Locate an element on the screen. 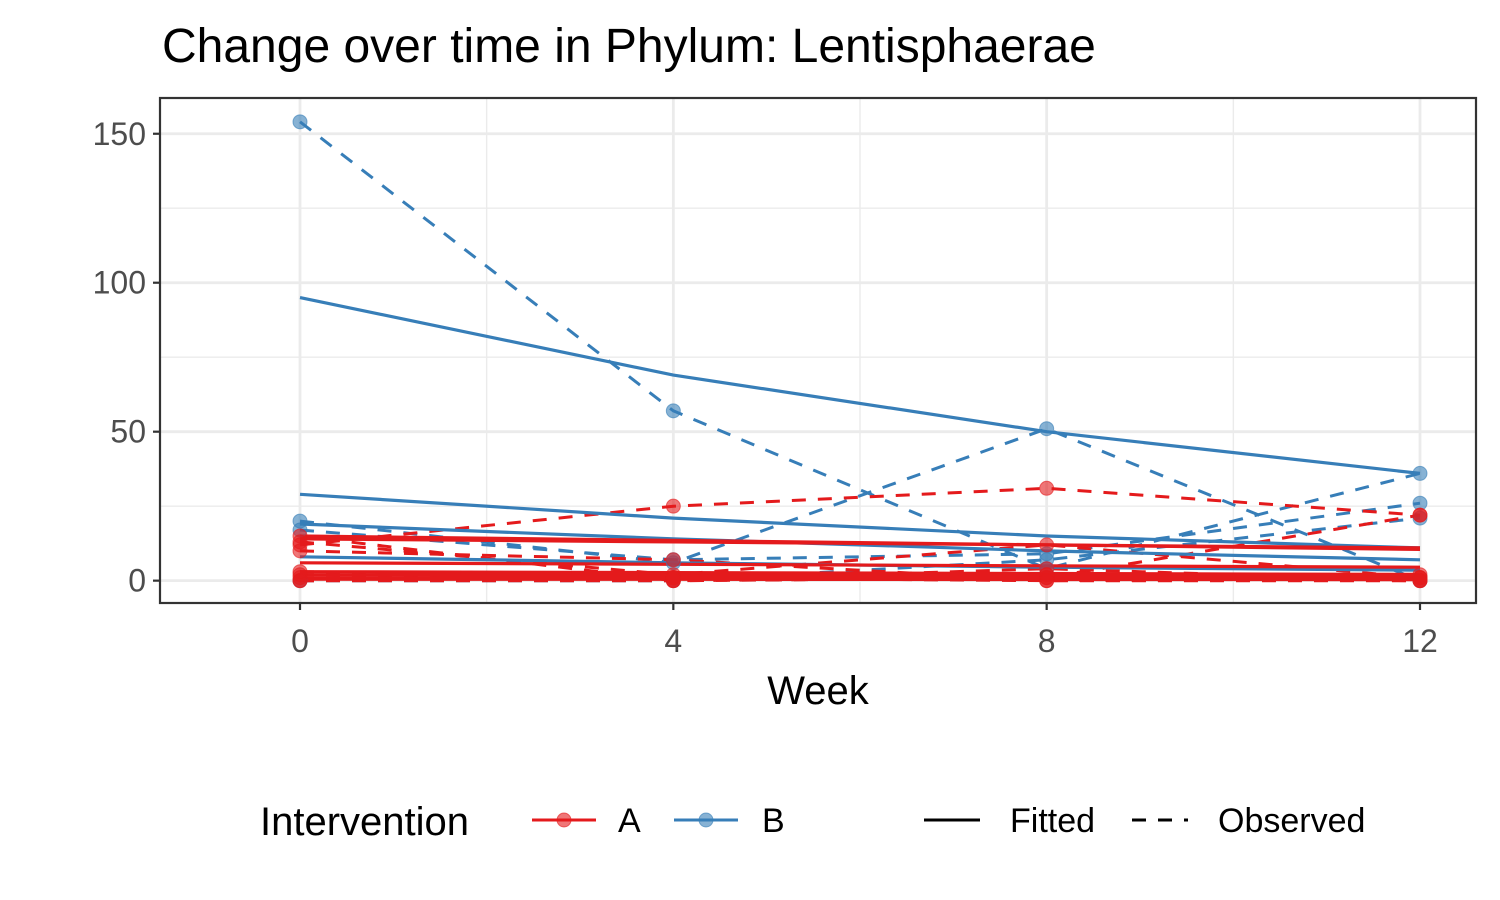 This screenshot has width=1500, height=900. legend-label-fitted: Fitted is located at coordinates (1052, 821).